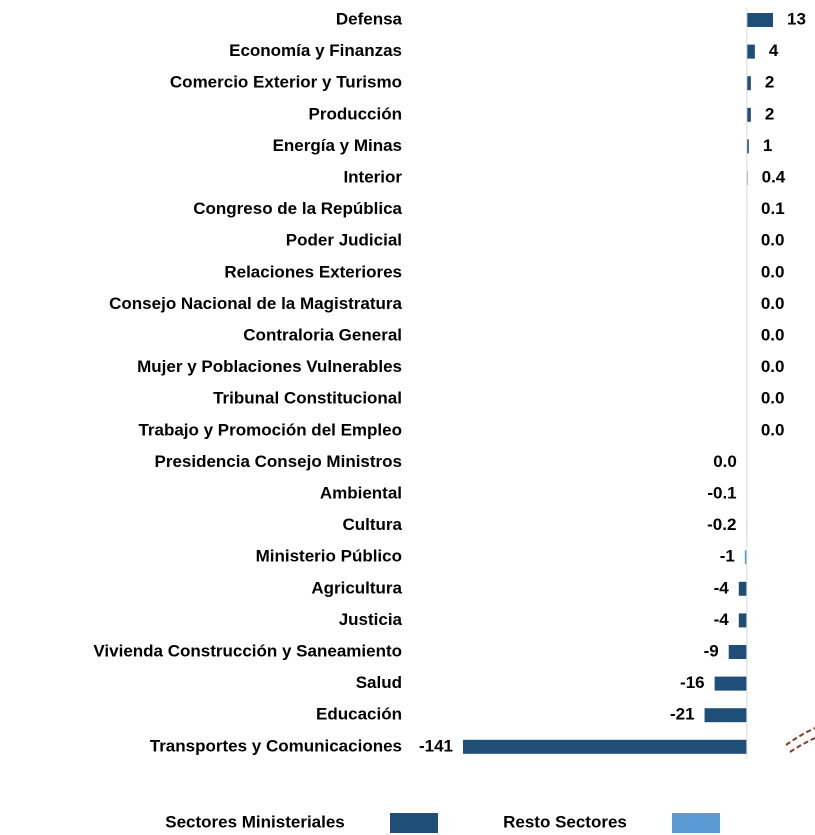 The width and height of the screenshot is (815, 835). What do you see at coordinates (270, 429) in the screenshot?
I see `category-label: Trabajo y Promoción del Empleo` at bounding box center [270, 429].